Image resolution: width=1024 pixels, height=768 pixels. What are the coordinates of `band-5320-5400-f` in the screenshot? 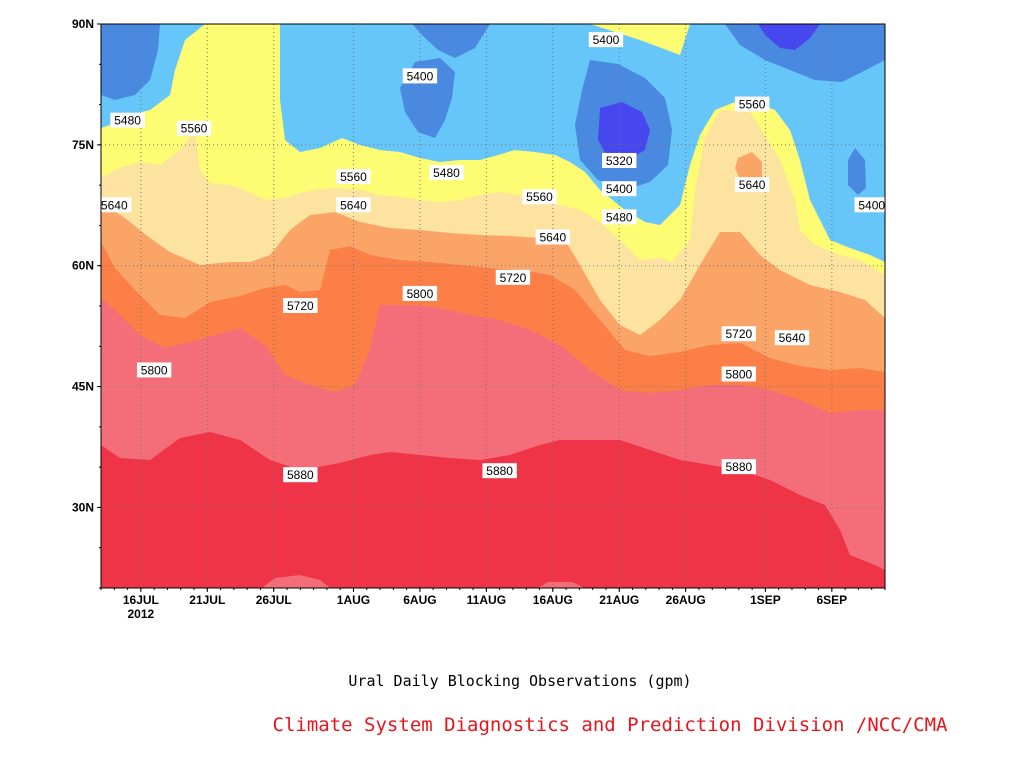 It's located at (857, 171).